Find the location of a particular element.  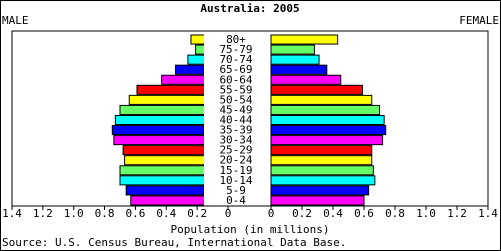

age-label-column is located at coordinates (236, 119).